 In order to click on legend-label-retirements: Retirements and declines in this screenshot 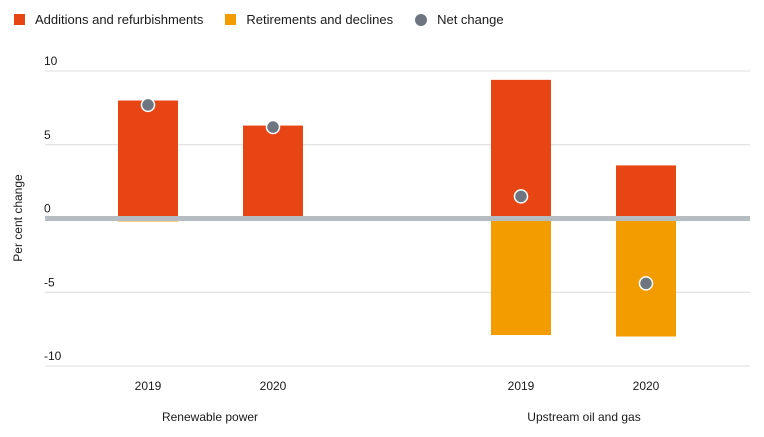, I will do `click(320, 19)`.